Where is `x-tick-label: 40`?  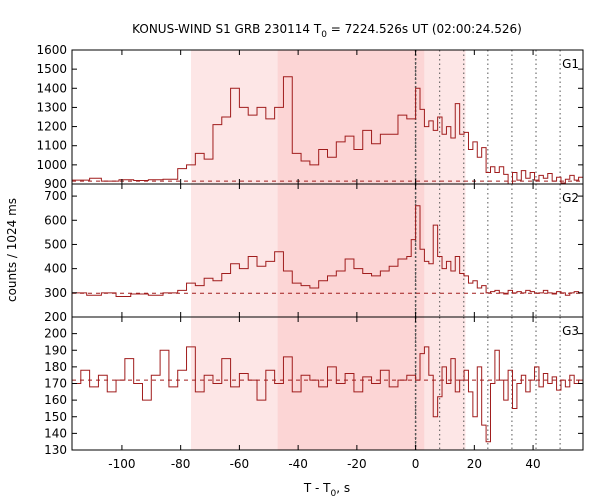
x-tick-label: 40 is located at coordinates (532, 464).